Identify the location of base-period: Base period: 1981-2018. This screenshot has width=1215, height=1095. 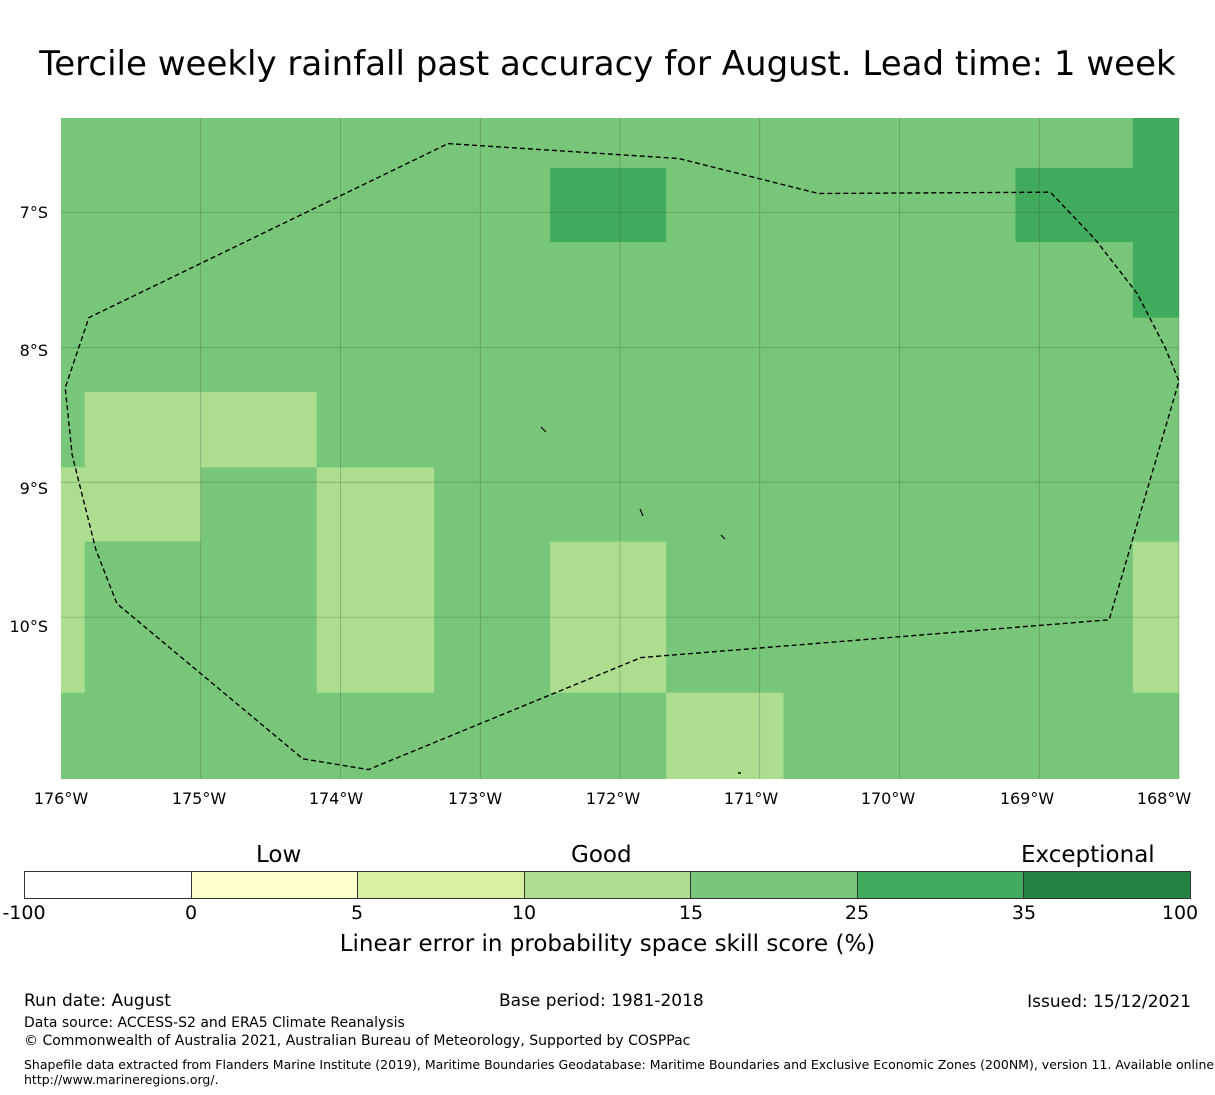
(601, 1001).